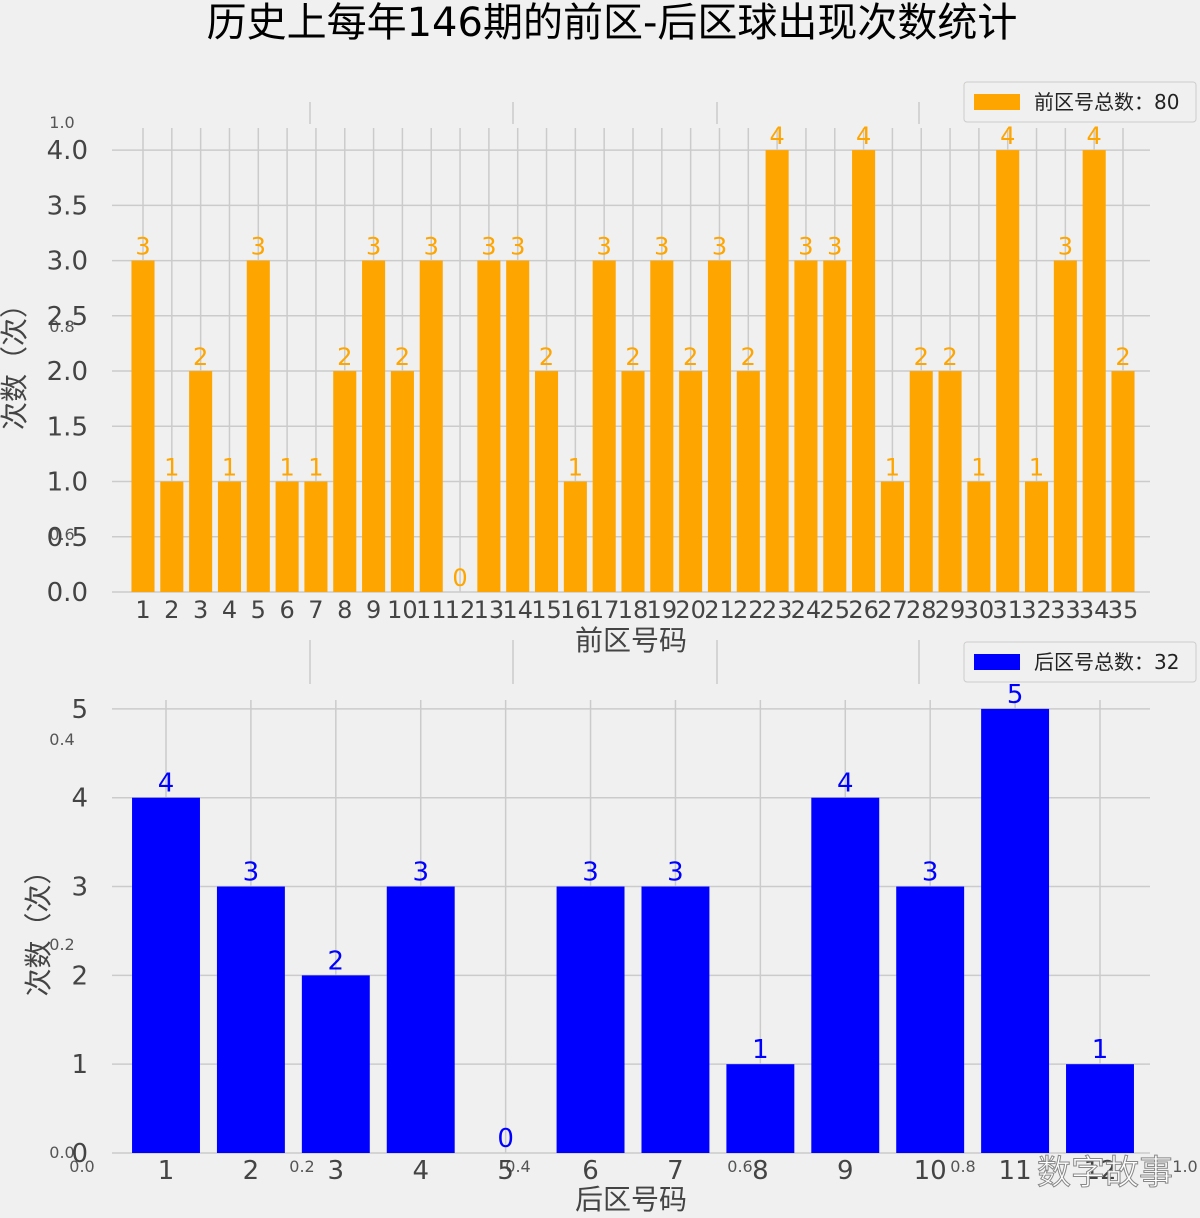 This screenshot has height=1218, width=1200. I want to click on x-tick-label: 16, so click(575, 610).